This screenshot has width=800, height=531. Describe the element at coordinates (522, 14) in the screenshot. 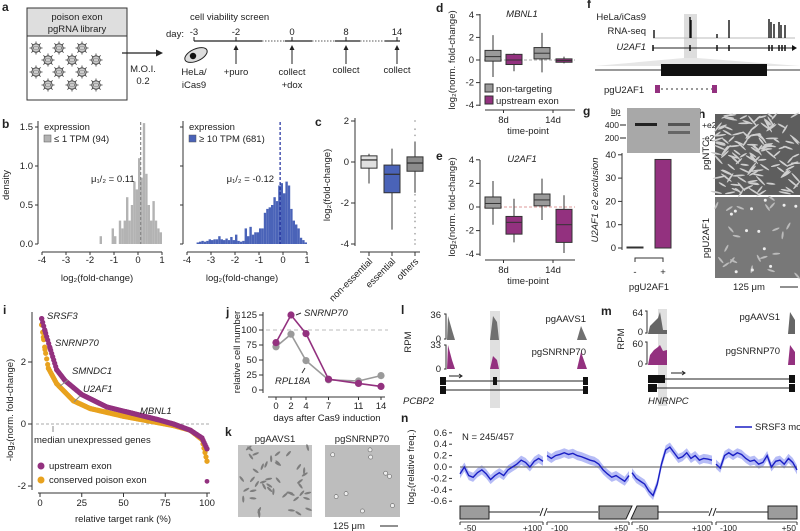

I see `chart-title: MBNL1` at that location.